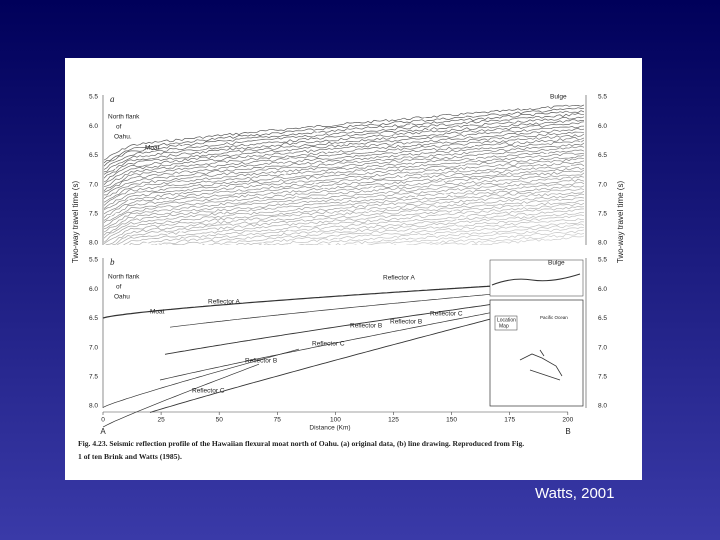 Image resolution: width=720 pixels, height=540 pixels. What do you see at coordinates (75, 222) in the screenshot?
I see `y-axis-label: Two-way travel time (s)` at bounding box center [75, 222].